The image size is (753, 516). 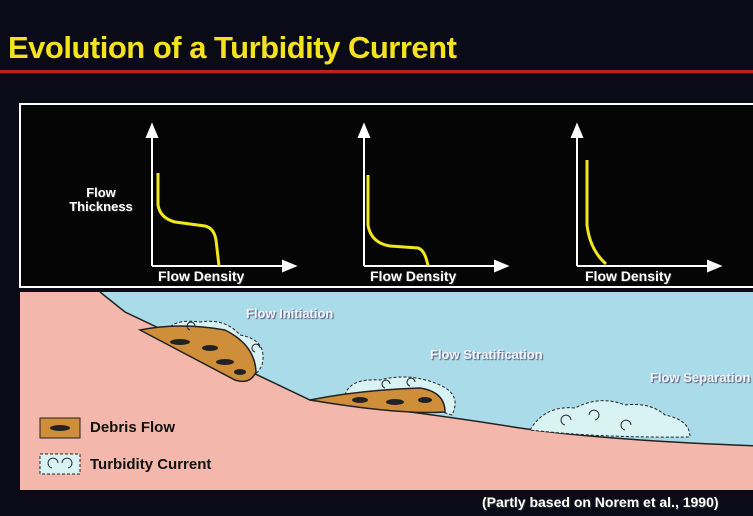 I want to click on debris-flows, so click(x=291, y=369).